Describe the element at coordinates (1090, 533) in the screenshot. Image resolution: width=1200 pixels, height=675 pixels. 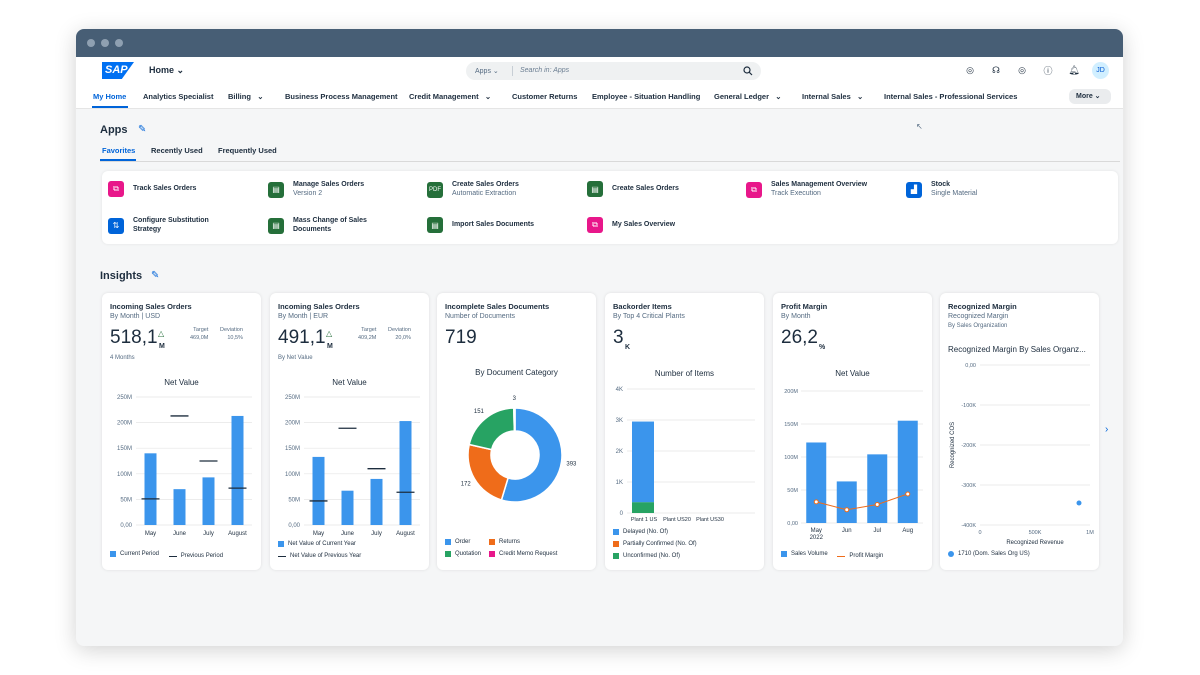
I see `x-tick-label: 1M` at that location.